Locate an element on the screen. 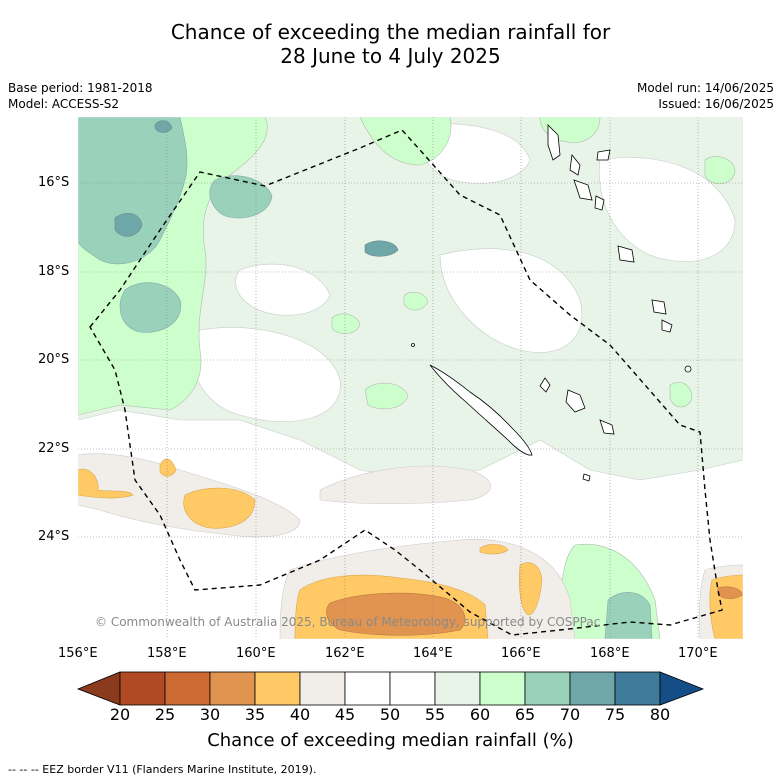  lon-label-162e: 162°E is located at coordinates (345, 653).